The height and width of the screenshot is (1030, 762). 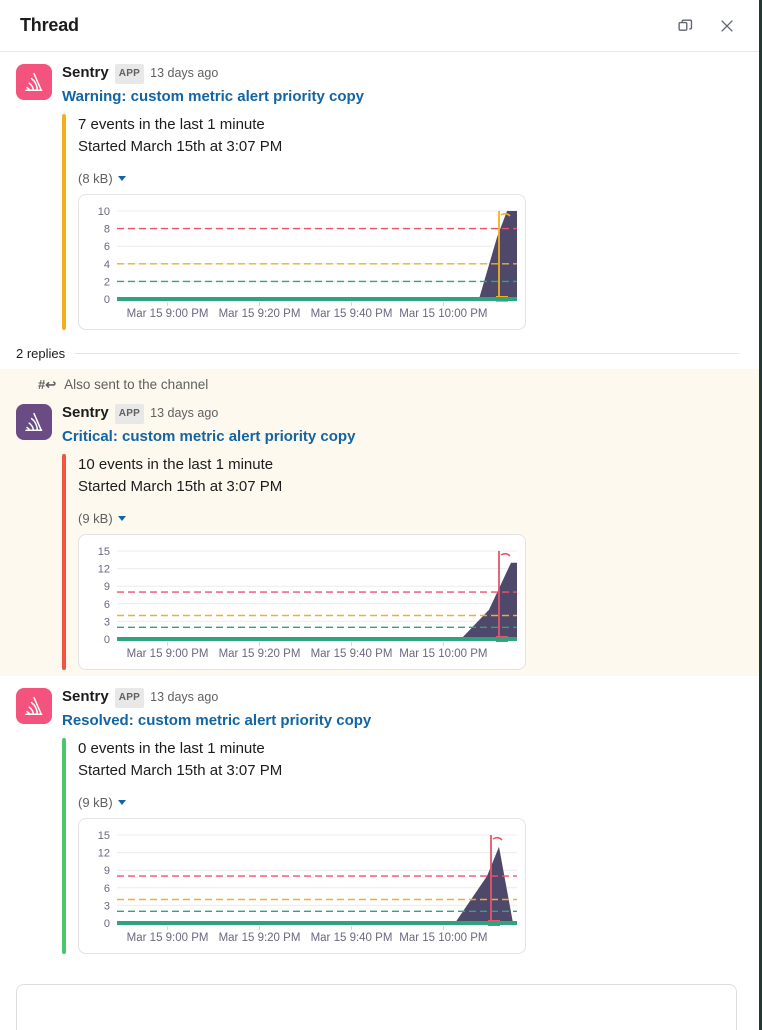 I want to click on also-sent-to-channel: #↩ Also sent to the channel, so click(x=379, y=380).